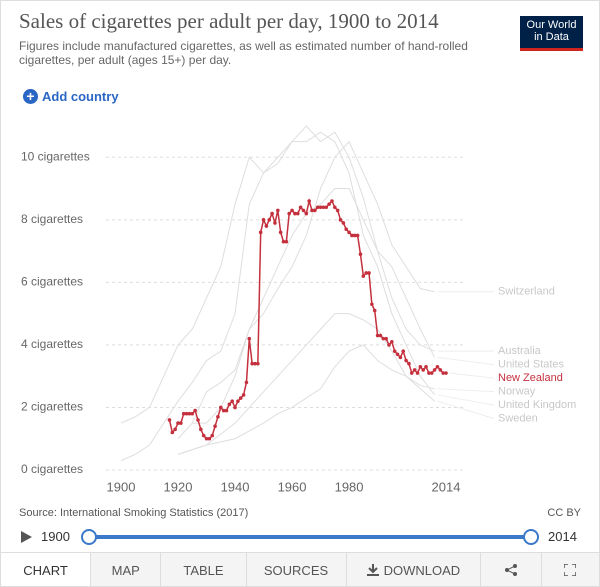 This screenshot has height=587, width=600. I want to click on download-icon, so click(372, 570).